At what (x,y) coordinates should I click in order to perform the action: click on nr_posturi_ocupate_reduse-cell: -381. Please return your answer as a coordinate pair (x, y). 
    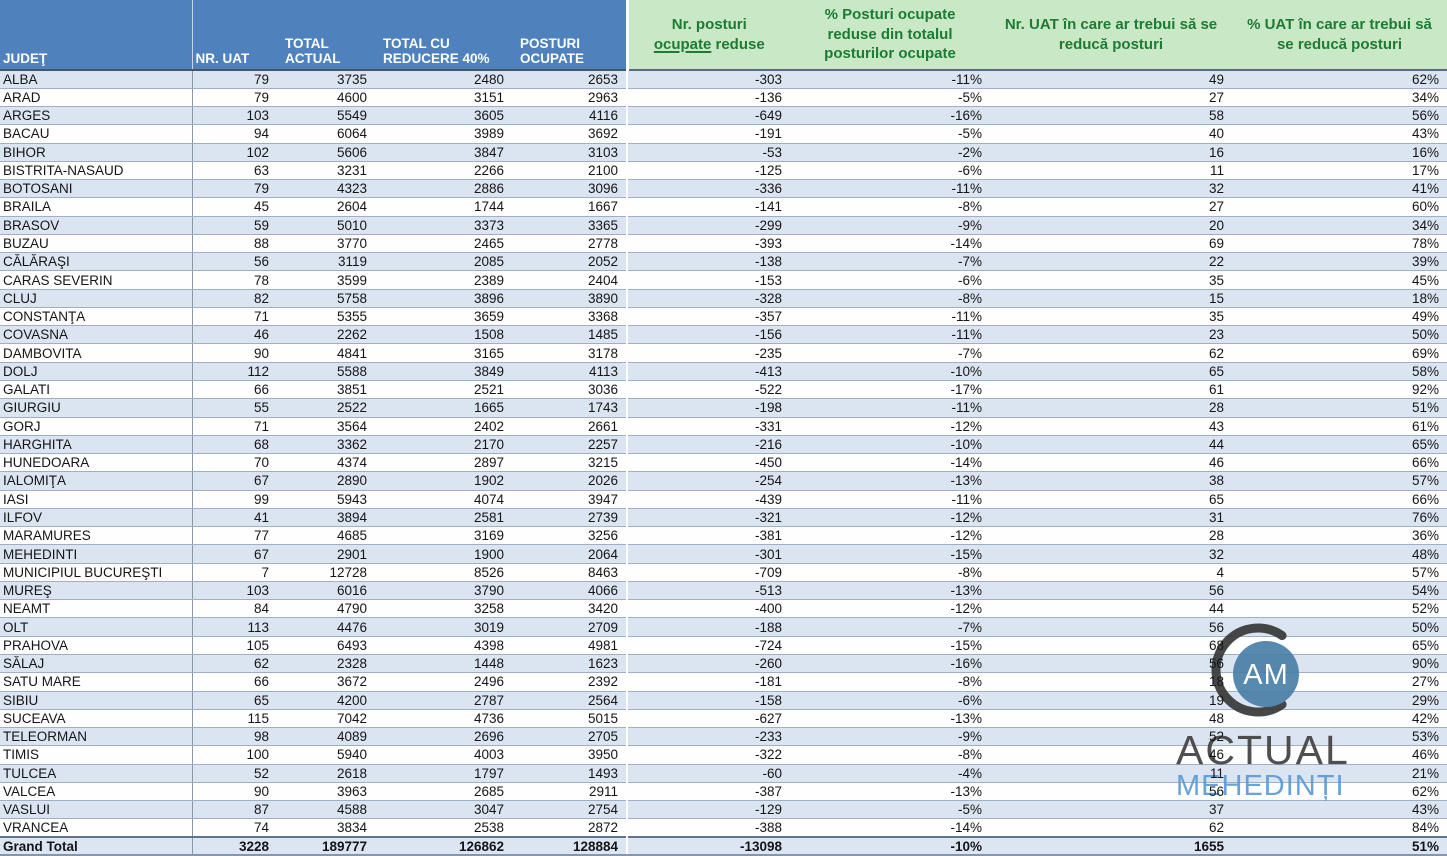
    Looking at the image, I should click on (708, 536).